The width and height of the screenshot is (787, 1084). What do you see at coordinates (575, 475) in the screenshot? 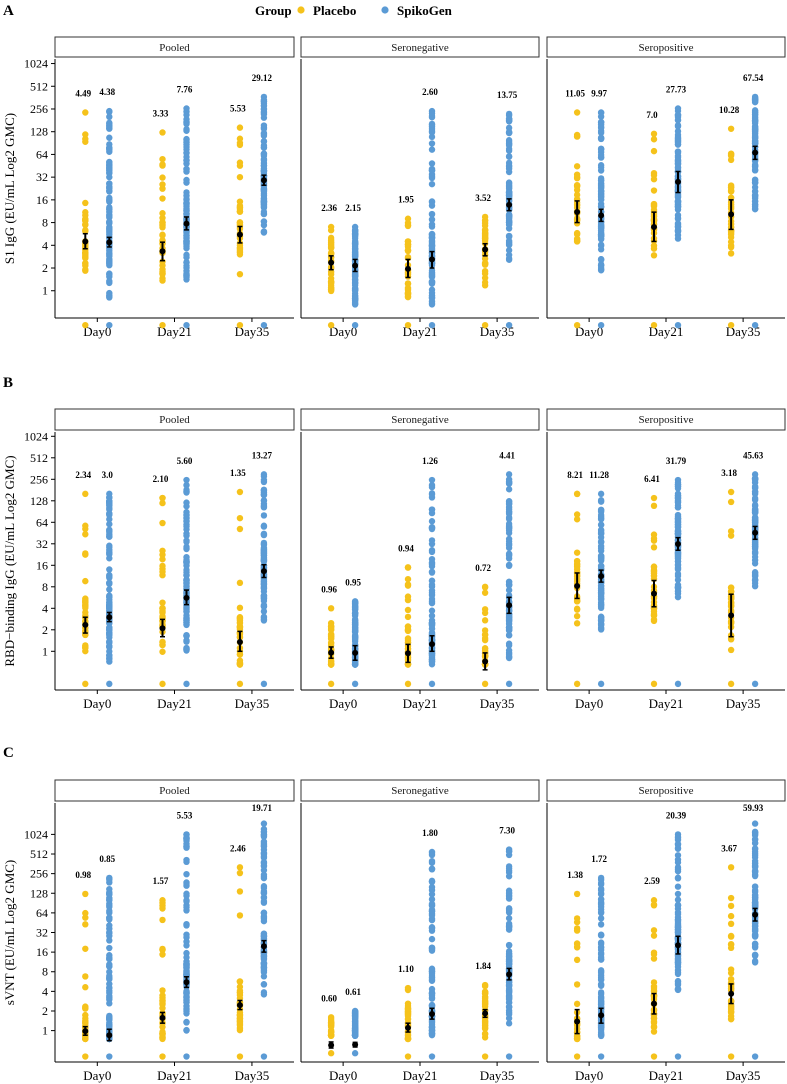
I see `placebo-gmc-label: 8.21` at bounding box center [575, 475].